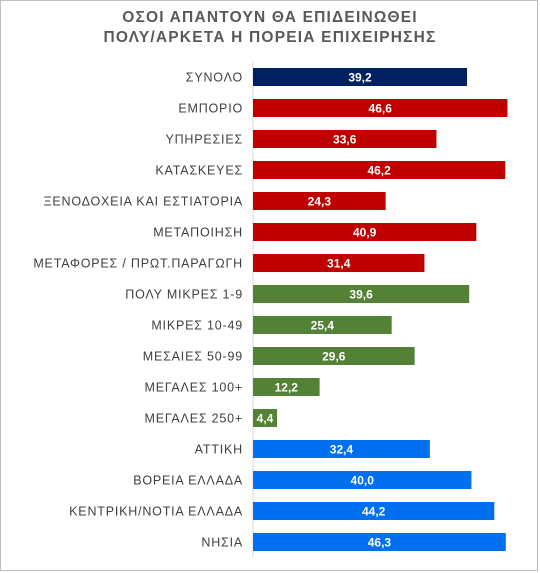 Image resolution: width=540 pixels, height=573 pixels. I want to click on data-label: 29,6, so click(334, 357).